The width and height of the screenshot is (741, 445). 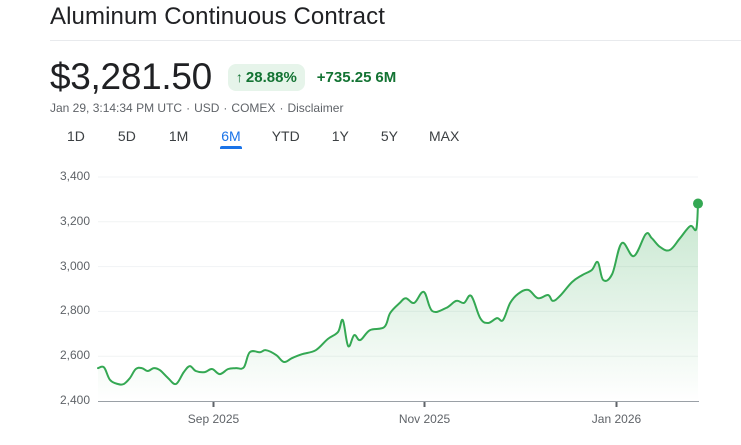 What do you see at coordinates (74, 400) in the screenshot?
I see `y-axis-label: 2,400` at bounding box center [74, 400].